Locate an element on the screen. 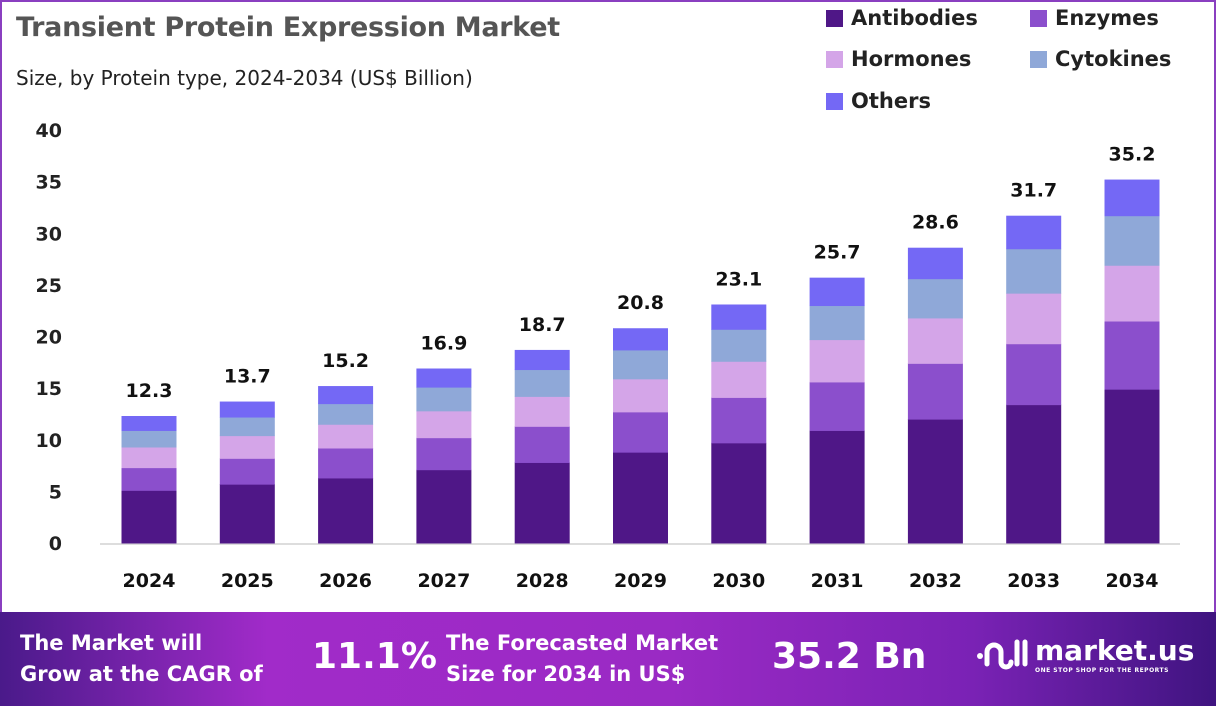 This screenshot has width=1216, height=706. bar-total-label: 23.1 is located at coordinates (738, 279).